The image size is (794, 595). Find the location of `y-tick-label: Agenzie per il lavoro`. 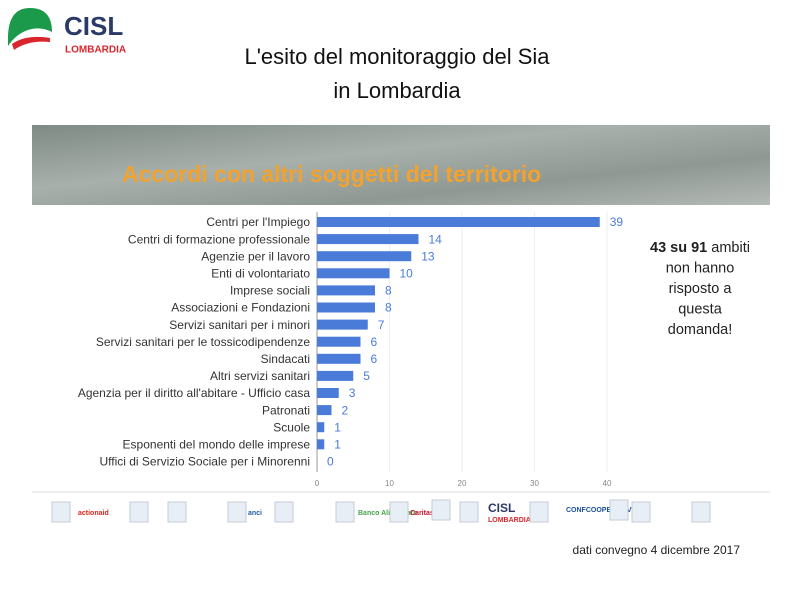

y-tick-label: Agenzie per il lavoro is located at coordinates (255, 256).